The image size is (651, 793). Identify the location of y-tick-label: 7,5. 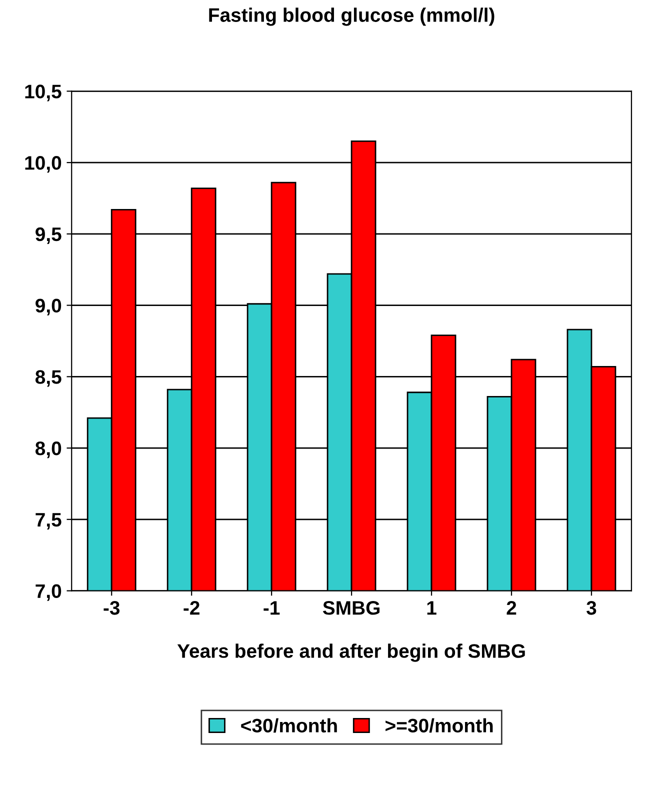
(49, 521).